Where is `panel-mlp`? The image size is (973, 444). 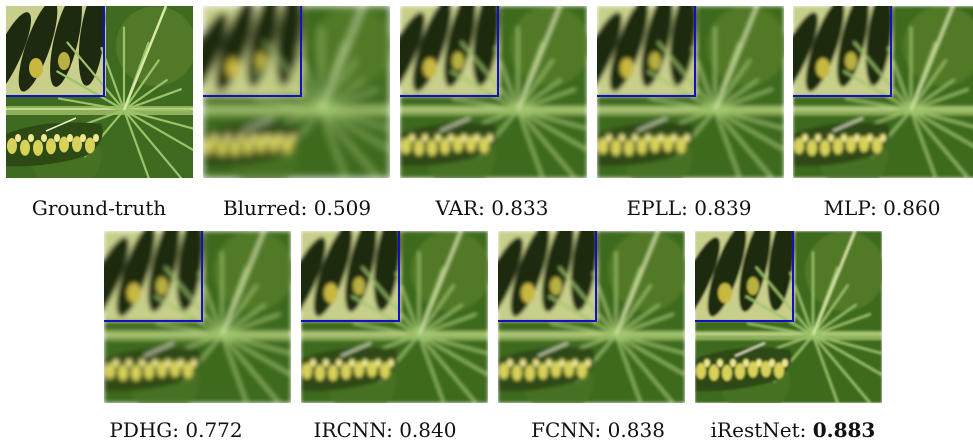 panel-mlp is located at coordinates (883, 92).